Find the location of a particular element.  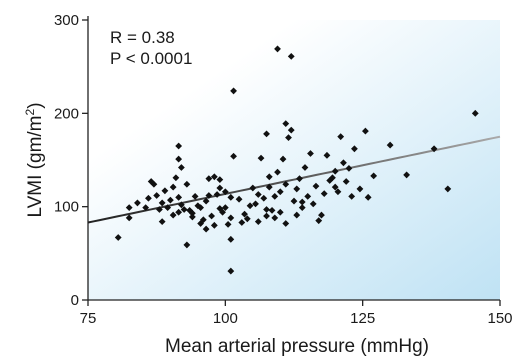

y-tick-label: 0 is located at coordinates (75, 300).